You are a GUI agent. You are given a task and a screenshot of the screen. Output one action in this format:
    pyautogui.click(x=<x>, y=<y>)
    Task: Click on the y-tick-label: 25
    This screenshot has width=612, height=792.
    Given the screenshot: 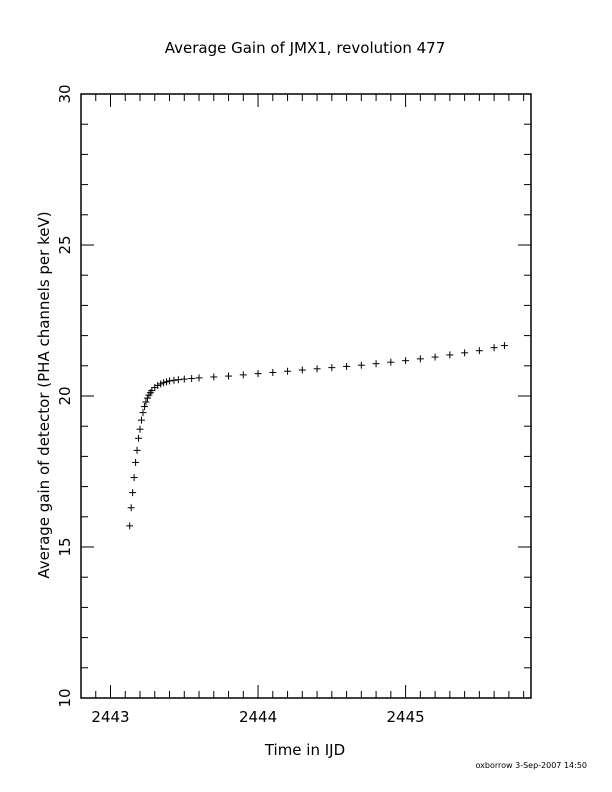 What is the action you would take?
    pyautogui.click(x=65, y=244)
    